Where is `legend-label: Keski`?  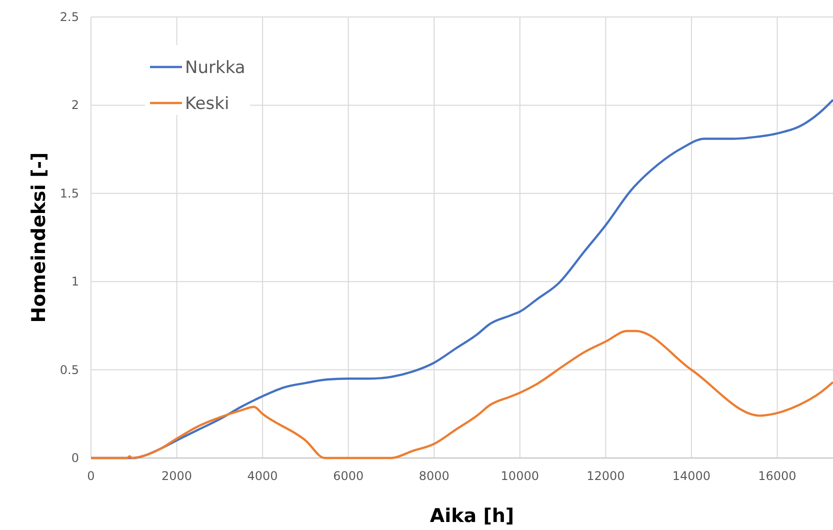
legend-label: Keski is located at coordinates (207, 104).